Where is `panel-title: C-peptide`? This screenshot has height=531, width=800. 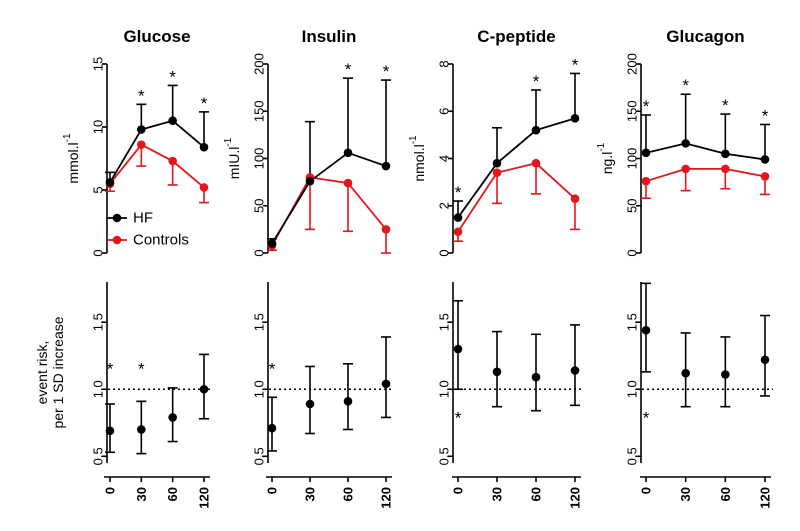
panel-title: C-peptide is located at coordinates (516, 36).